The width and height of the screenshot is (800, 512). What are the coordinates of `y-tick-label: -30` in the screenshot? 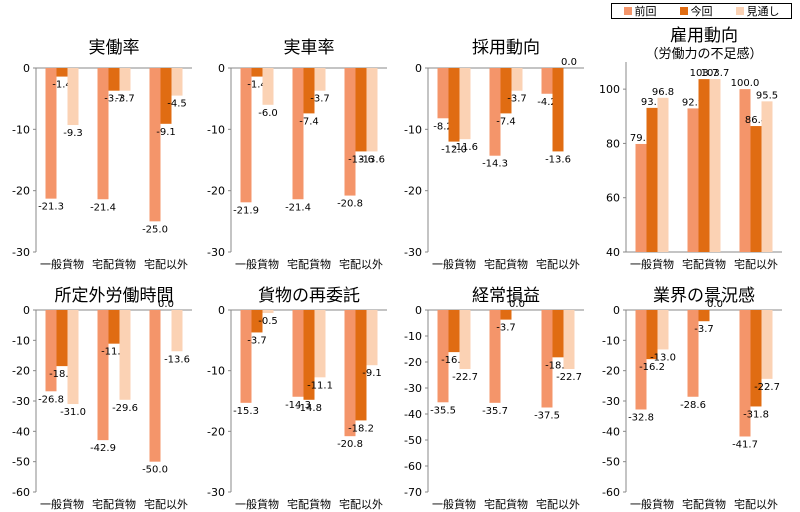 It's located at (216, 252).